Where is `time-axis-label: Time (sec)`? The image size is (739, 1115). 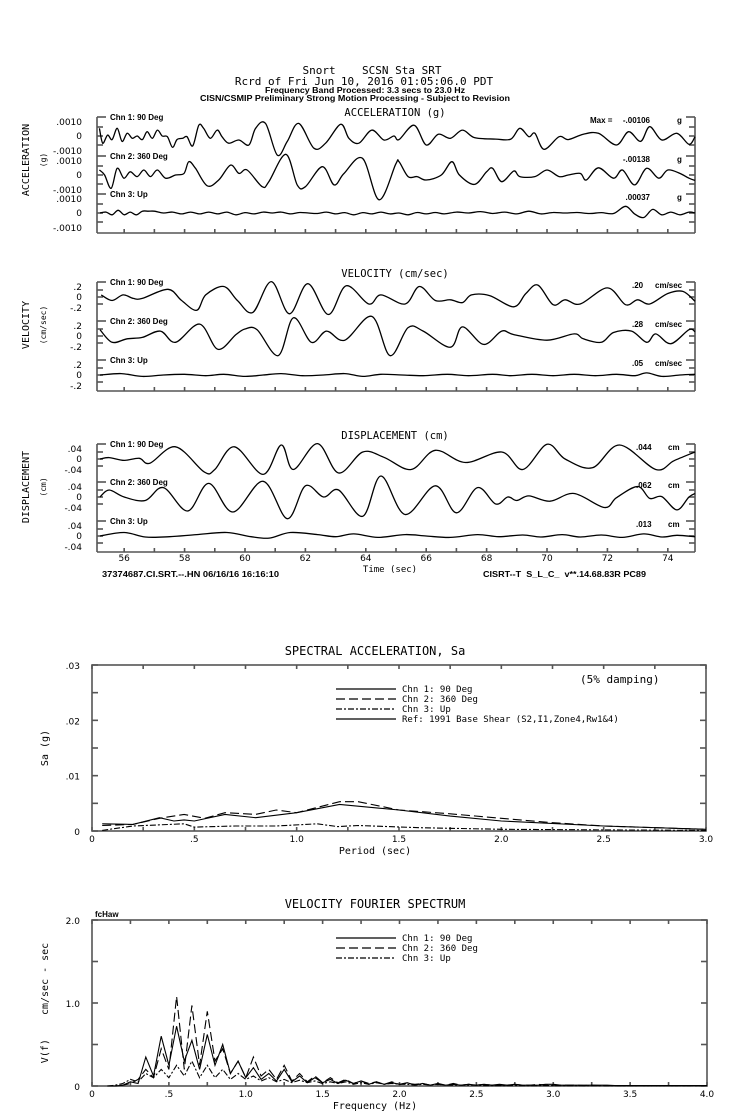 time-axis-label: Time (sec) is located at coordinates (390, 570).